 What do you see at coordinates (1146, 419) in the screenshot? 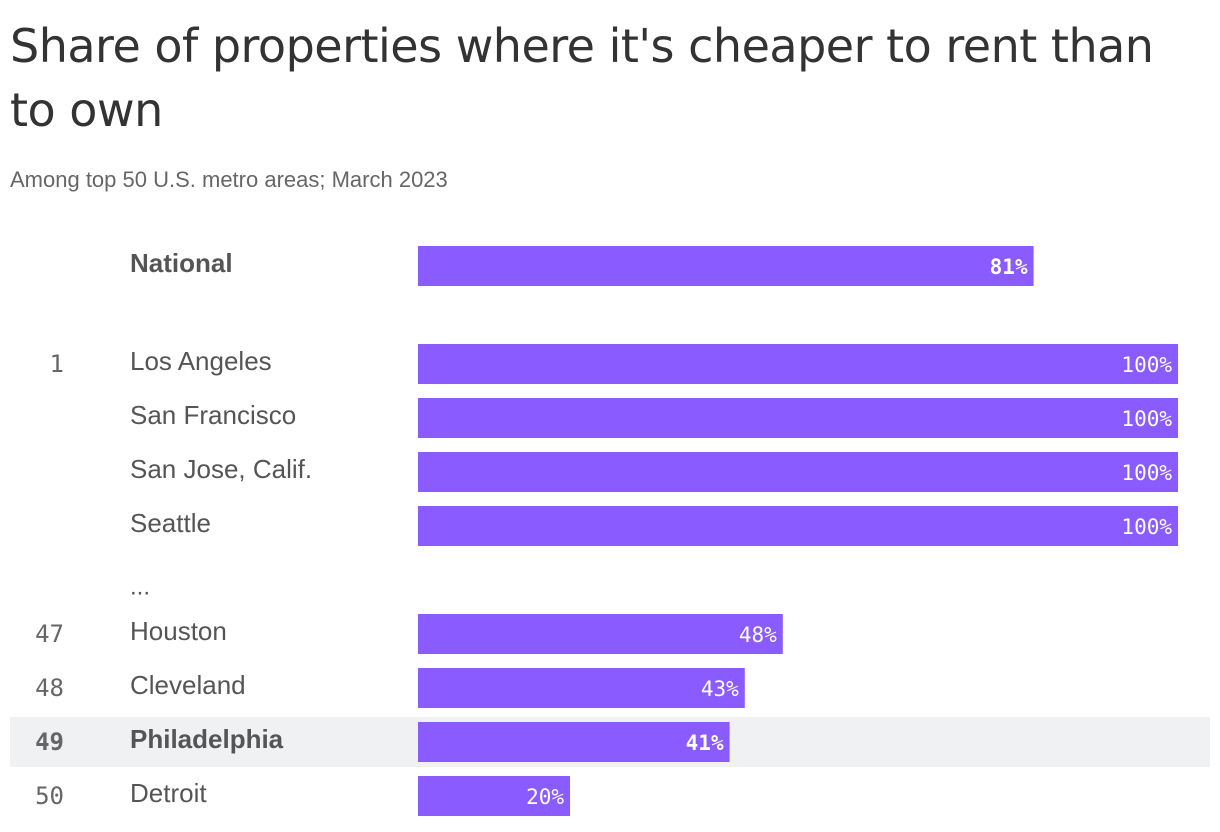
I see `data-label-san-francisco: 100%` at bounding box center [1146, 419].